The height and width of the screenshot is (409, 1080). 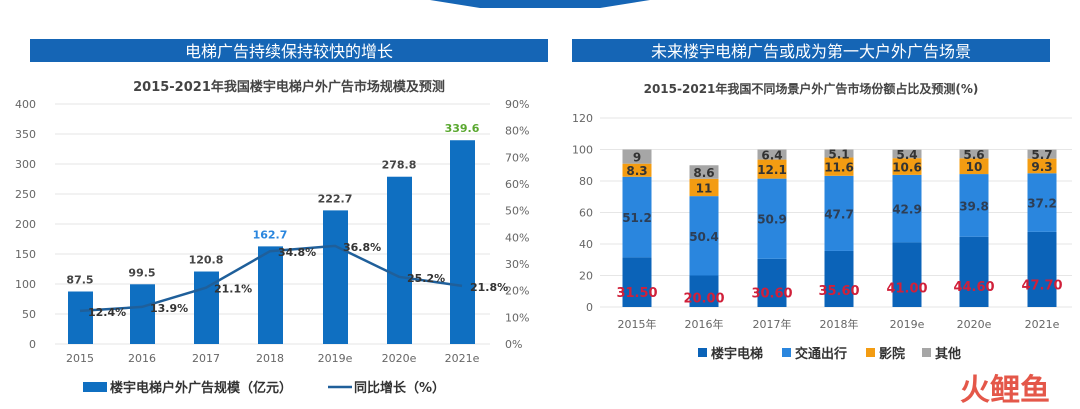 What do you see at coordinates (517, 291) in the screenshot?
I see `y2-tick: 20%` at bounding box center [517, 291].